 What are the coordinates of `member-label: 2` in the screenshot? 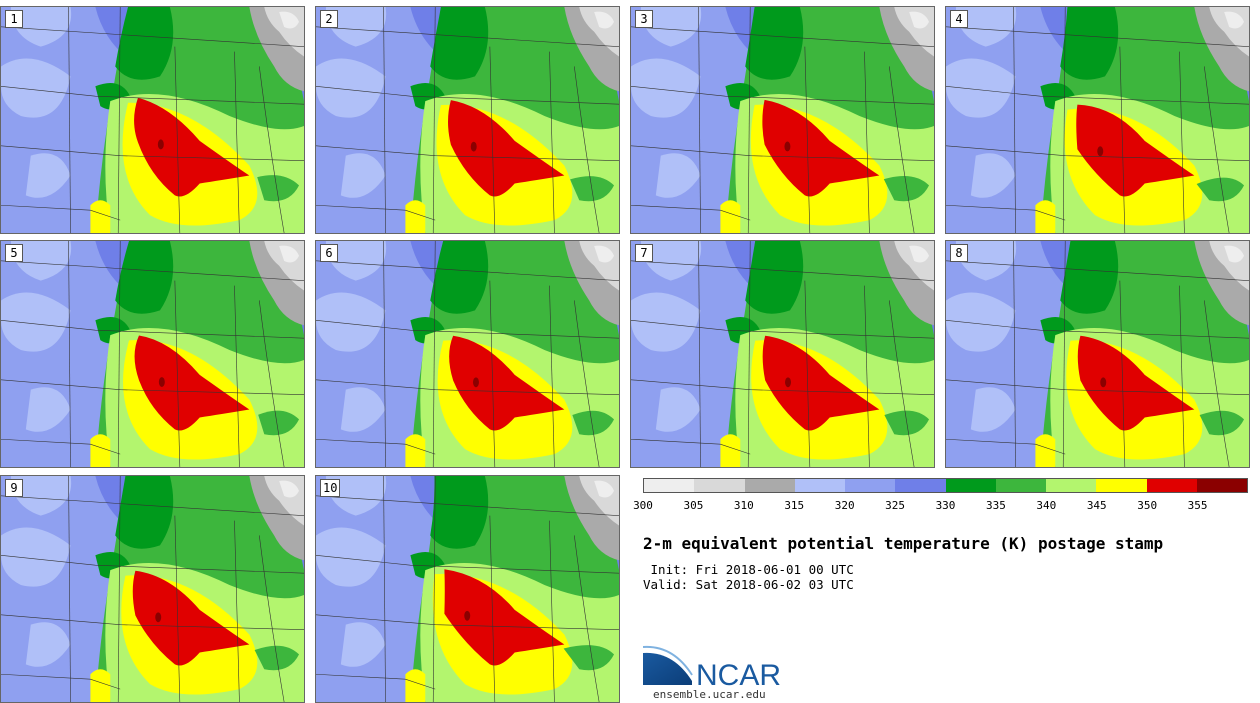 It's located at (329, 19).